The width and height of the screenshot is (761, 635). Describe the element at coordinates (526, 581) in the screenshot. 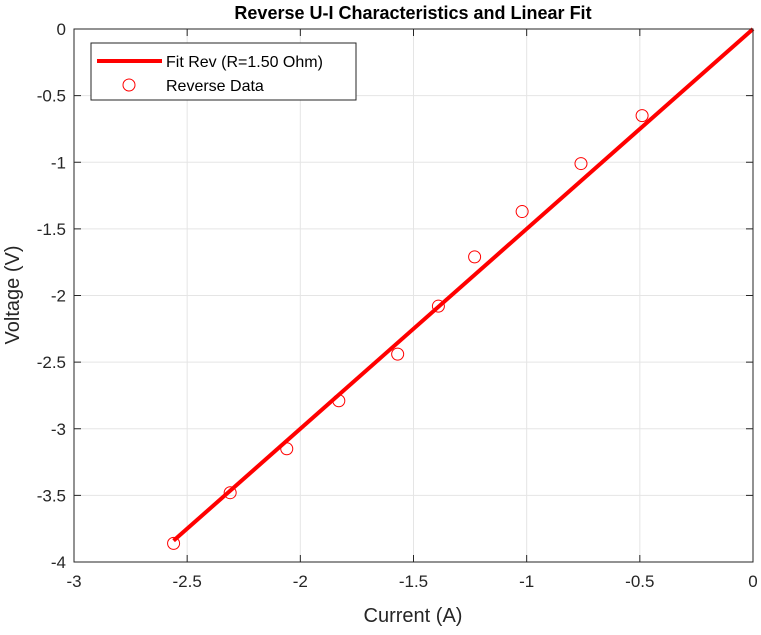

I see `x-tick-label: -1` at that location.